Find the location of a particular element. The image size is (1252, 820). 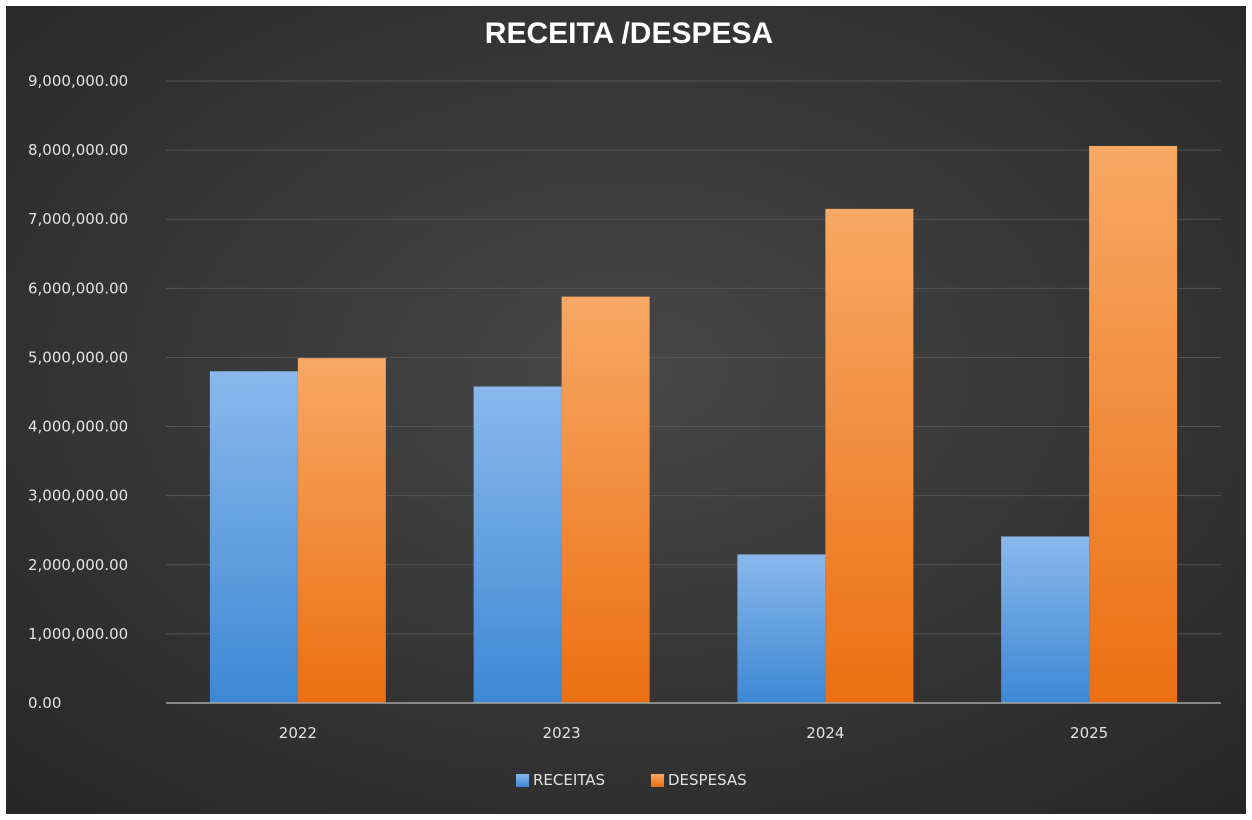

x-tick-label: 2023 is located at coordinates (562, 733).